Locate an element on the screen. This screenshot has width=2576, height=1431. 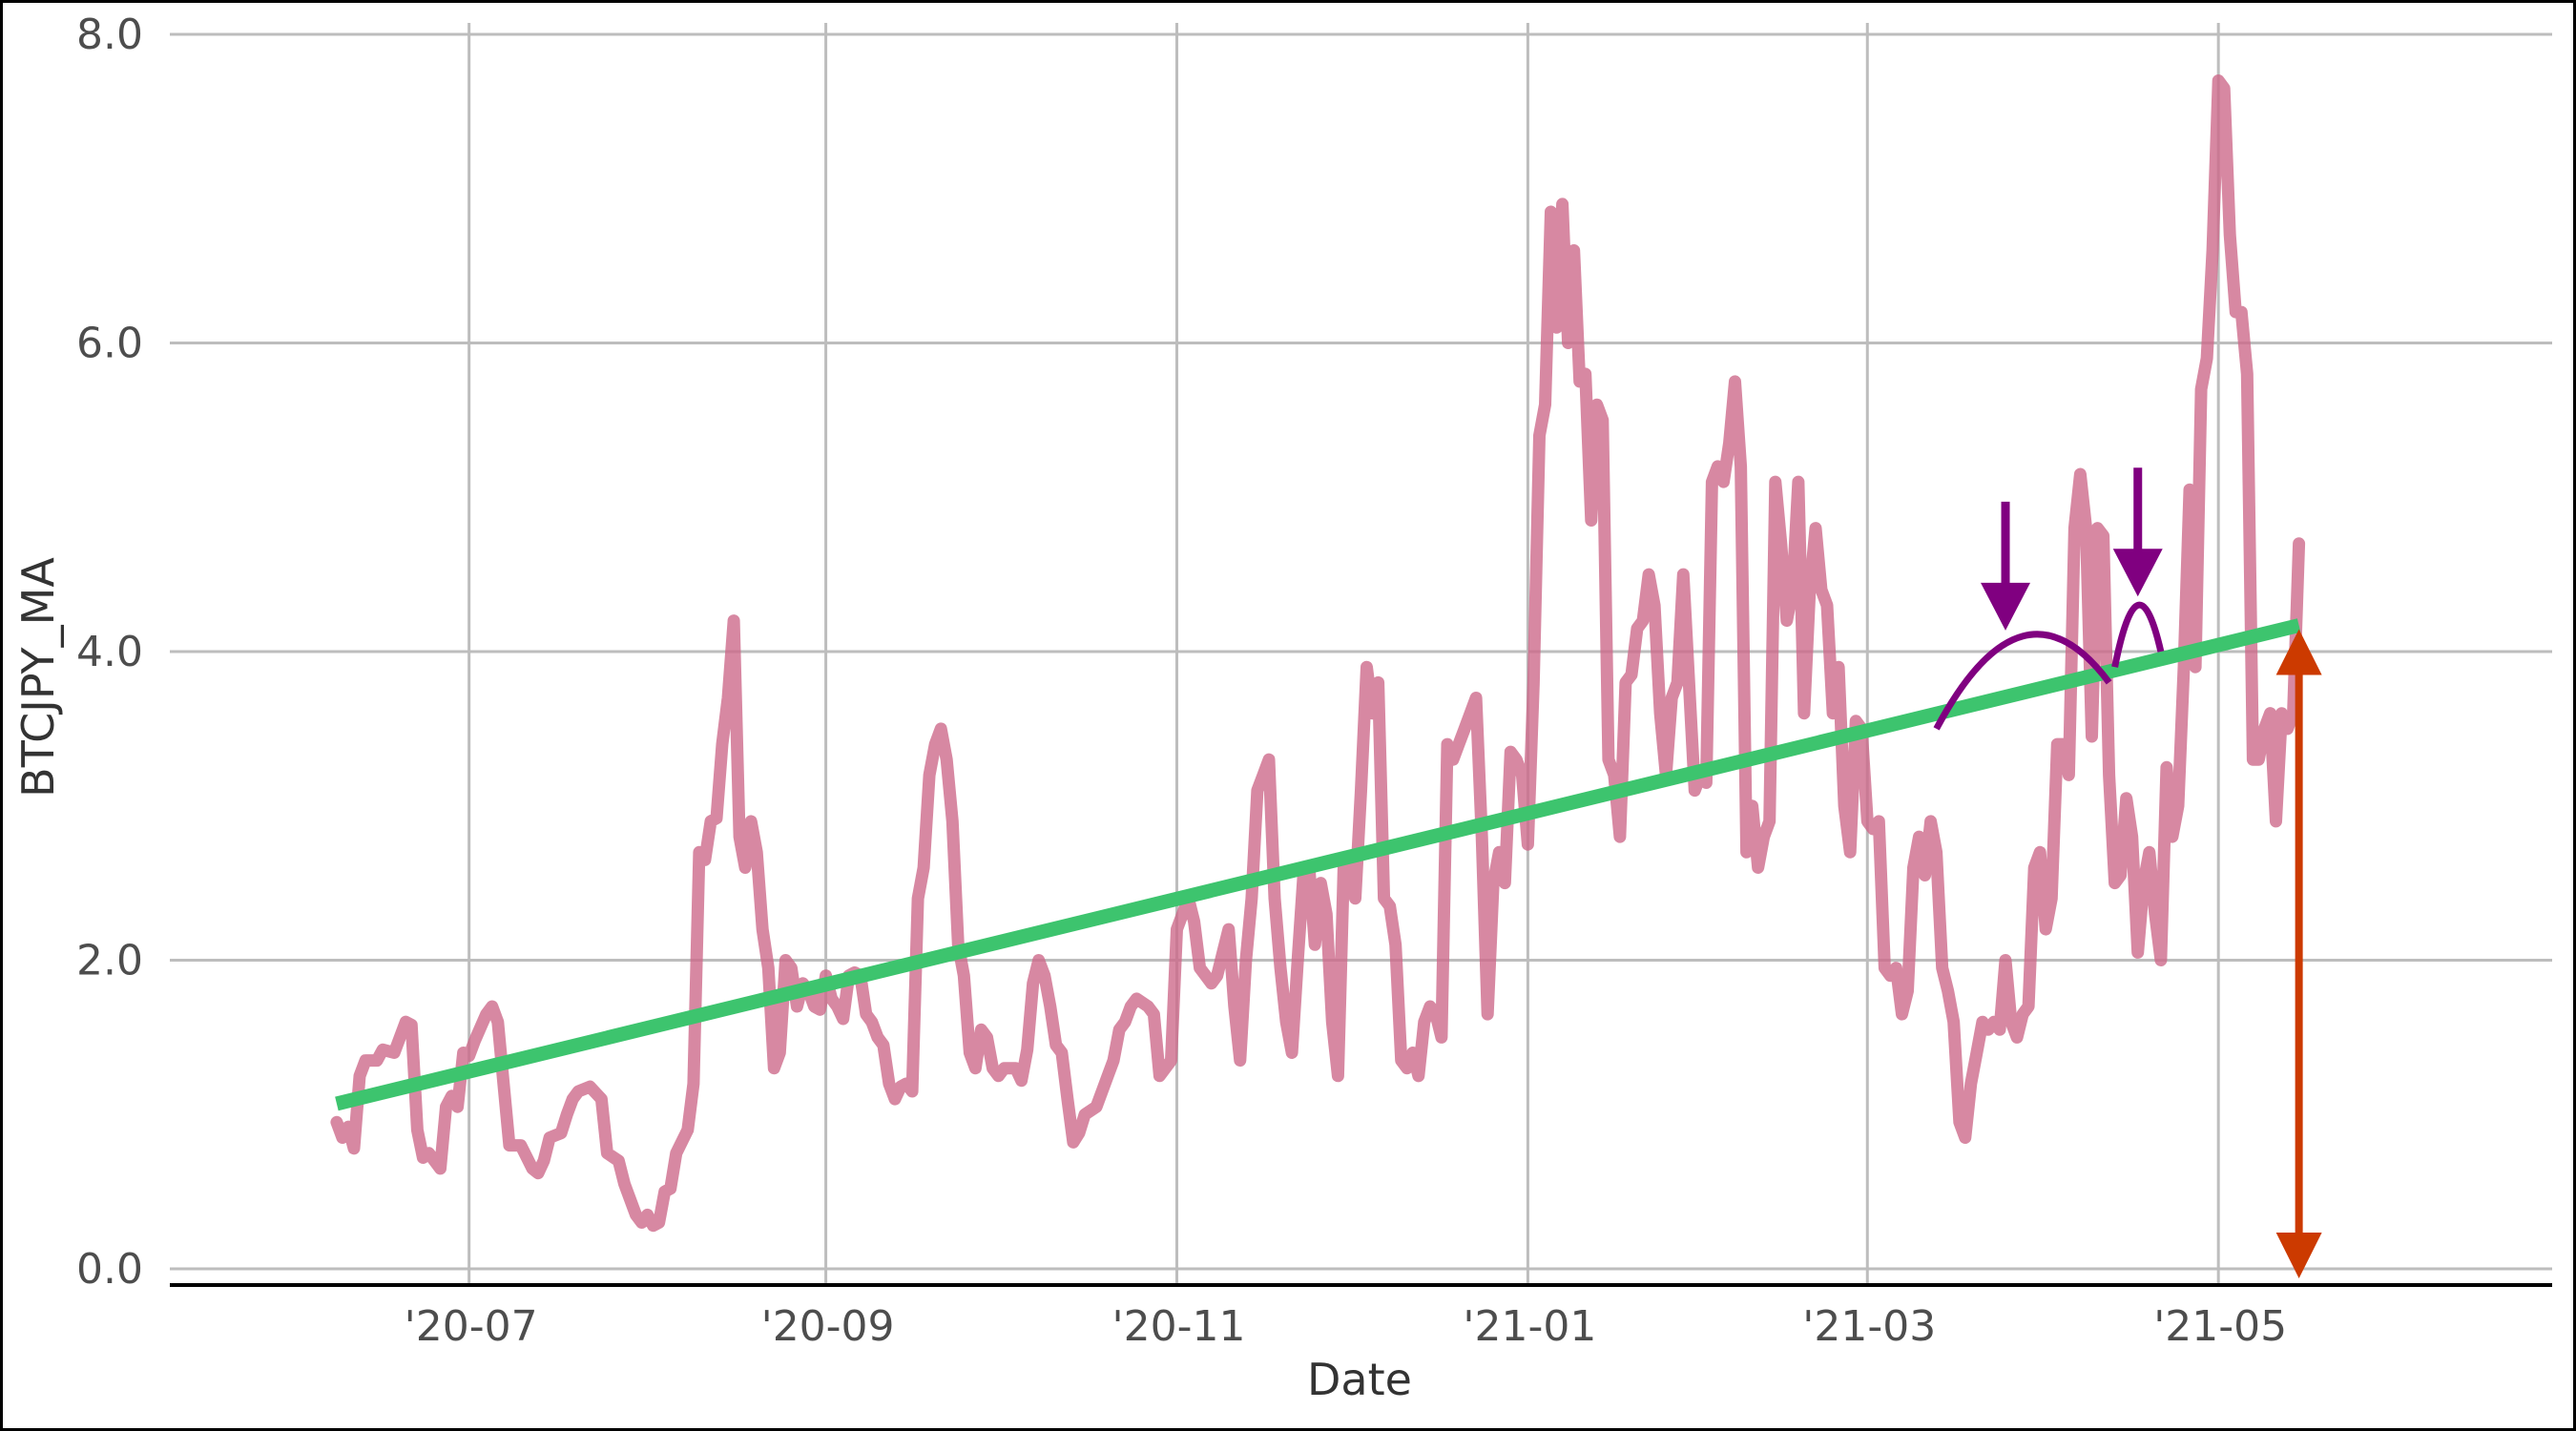
x-tick-label: '21-05 is located at coordinates (2220, 1327).